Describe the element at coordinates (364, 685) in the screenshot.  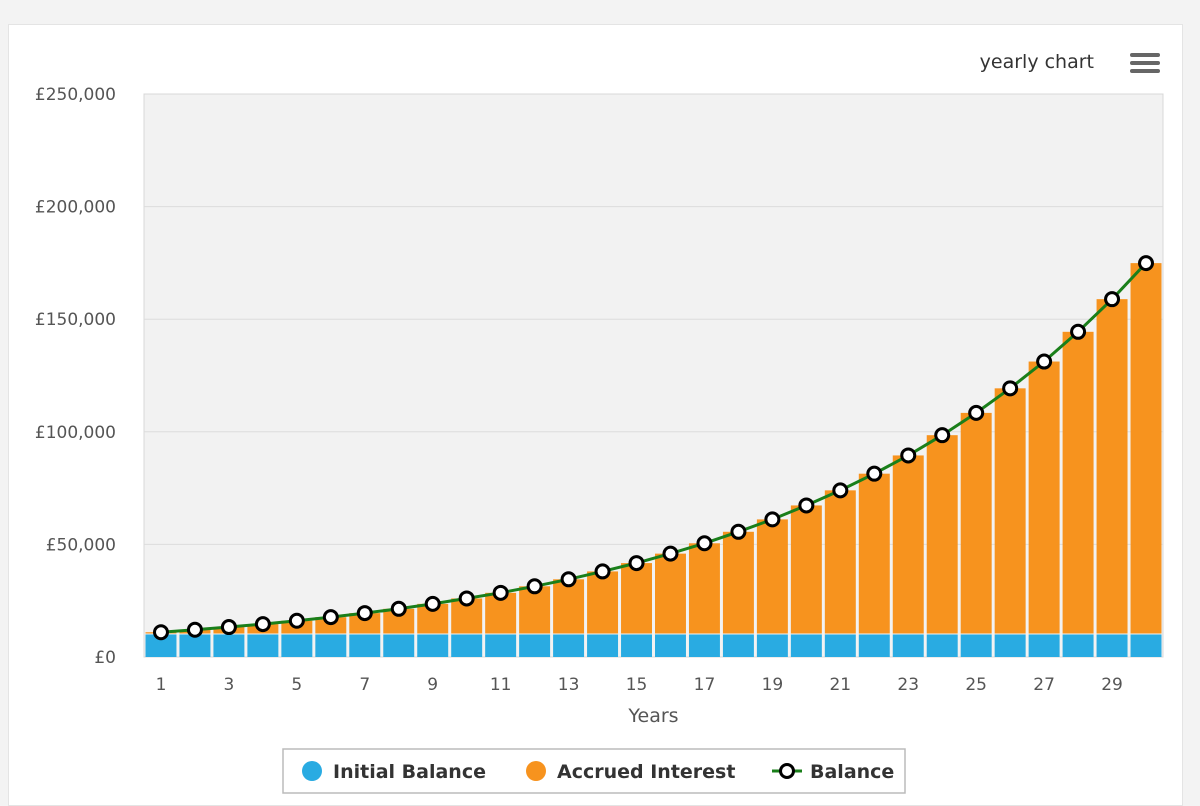
I see `x-tick-label: 7` at that location.